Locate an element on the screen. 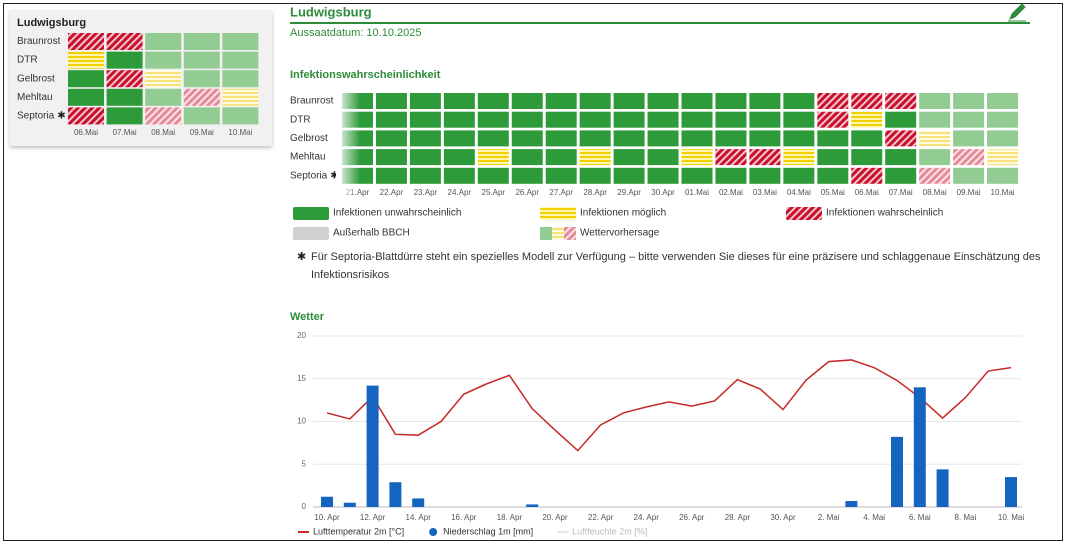 The width and height of the screenshot is (1069, 547). legend-label: Lufttemperatur 2m [°C] is located at coordinates (358, 531).